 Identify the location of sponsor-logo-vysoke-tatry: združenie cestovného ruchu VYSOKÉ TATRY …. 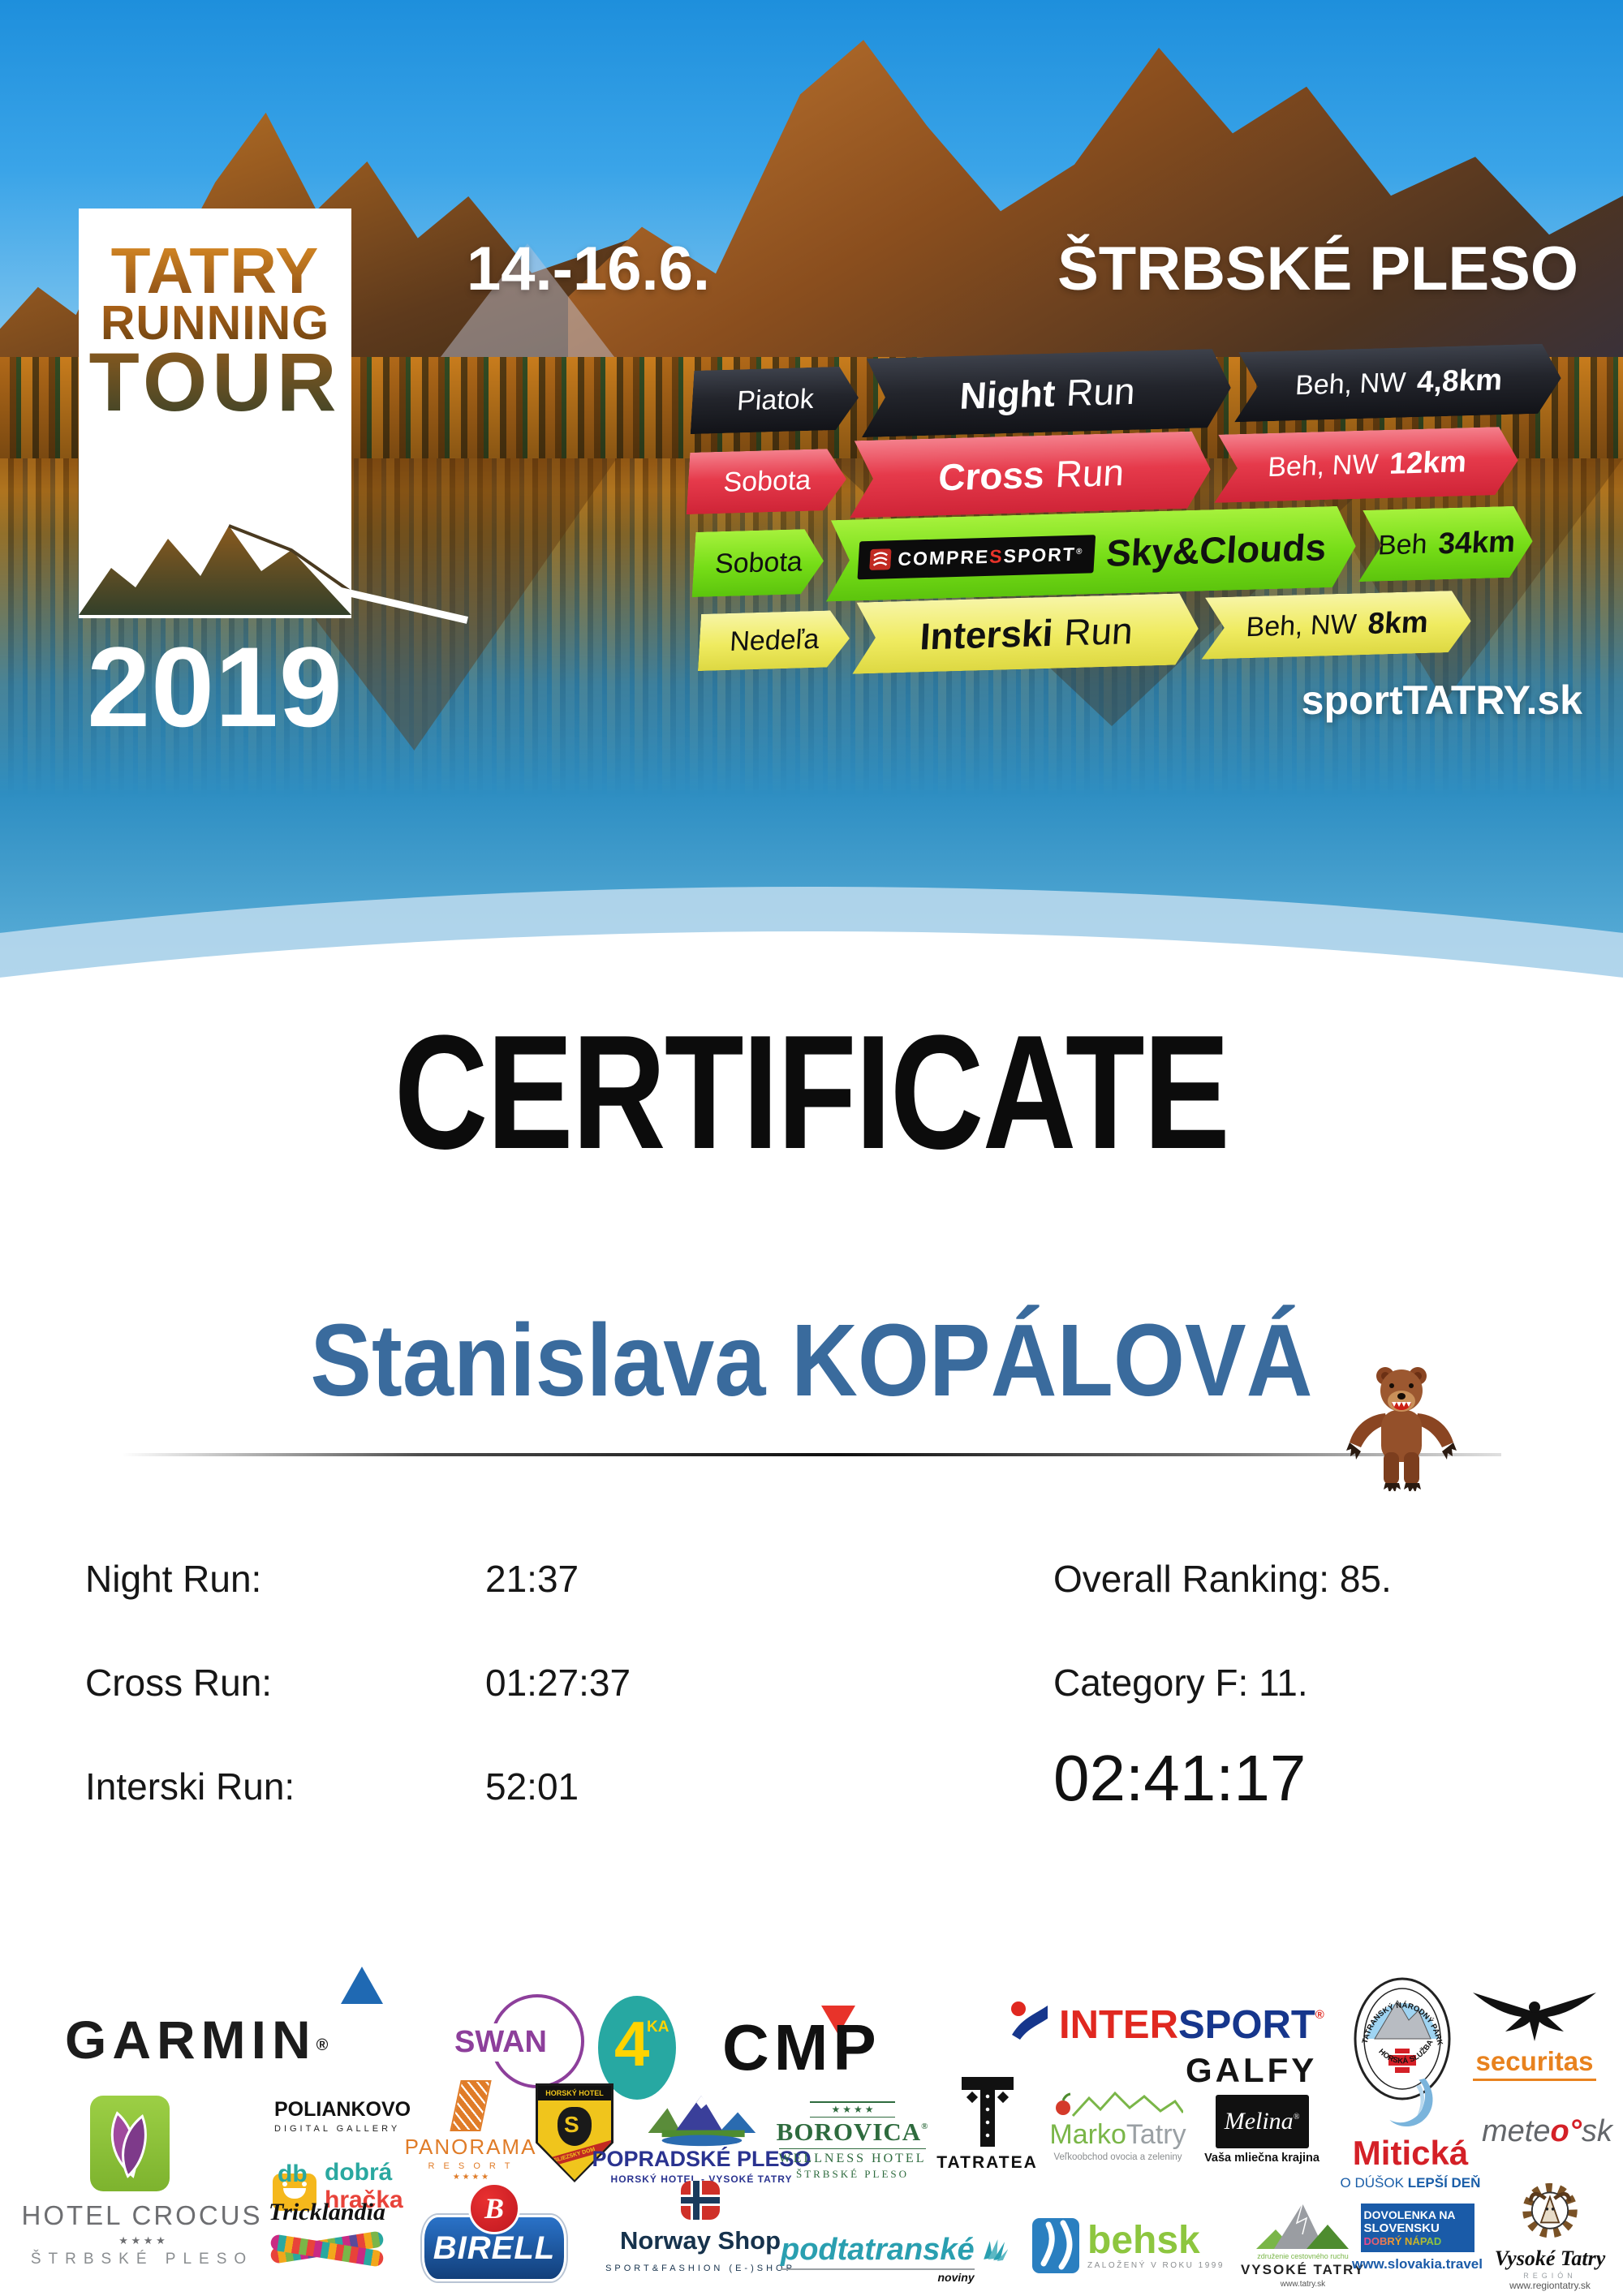
(1302, 2244).